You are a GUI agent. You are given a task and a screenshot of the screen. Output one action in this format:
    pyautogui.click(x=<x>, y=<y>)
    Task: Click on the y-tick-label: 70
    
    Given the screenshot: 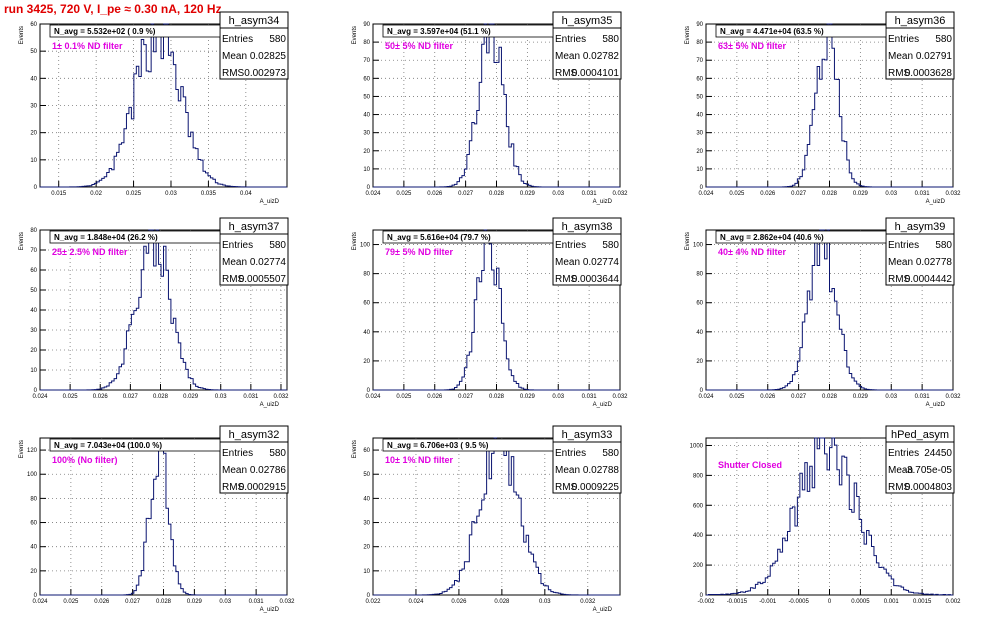 What is the action you would take?
    pyautogui.click(x=366, y=61)
    